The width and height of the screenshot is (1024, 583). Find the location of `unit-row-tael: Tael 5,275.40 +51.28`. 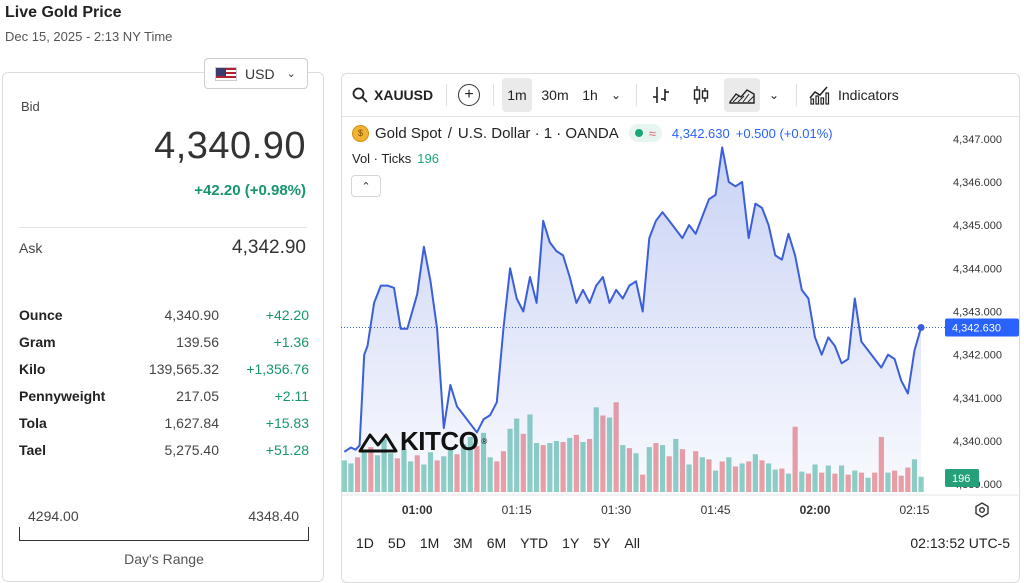

unit-row-tael: Tael 5,275.40 +51.28 is located at coordinates (164, 452).